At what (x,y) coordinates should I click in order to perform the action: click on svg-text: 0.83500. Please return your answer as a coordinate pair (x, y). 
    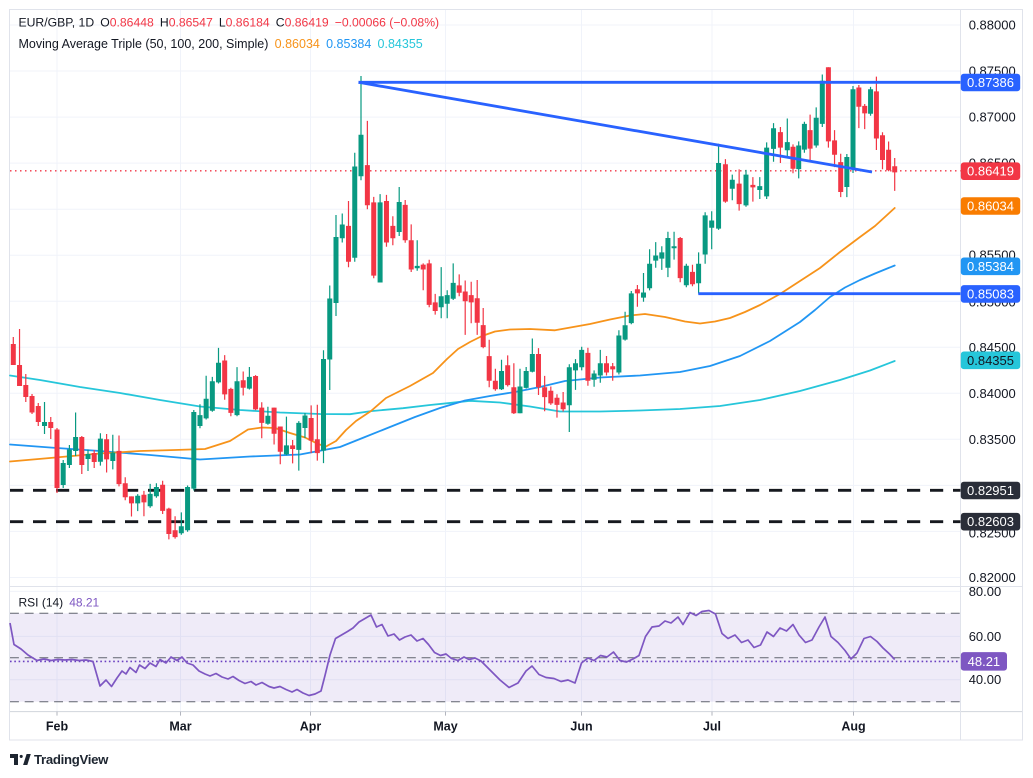
    Looking at the image, I should click on (992, 439).